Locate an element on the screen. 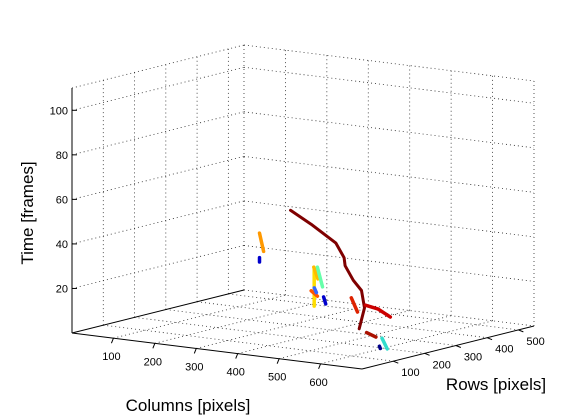  y-axis-line is located at coordinates (448, 347).